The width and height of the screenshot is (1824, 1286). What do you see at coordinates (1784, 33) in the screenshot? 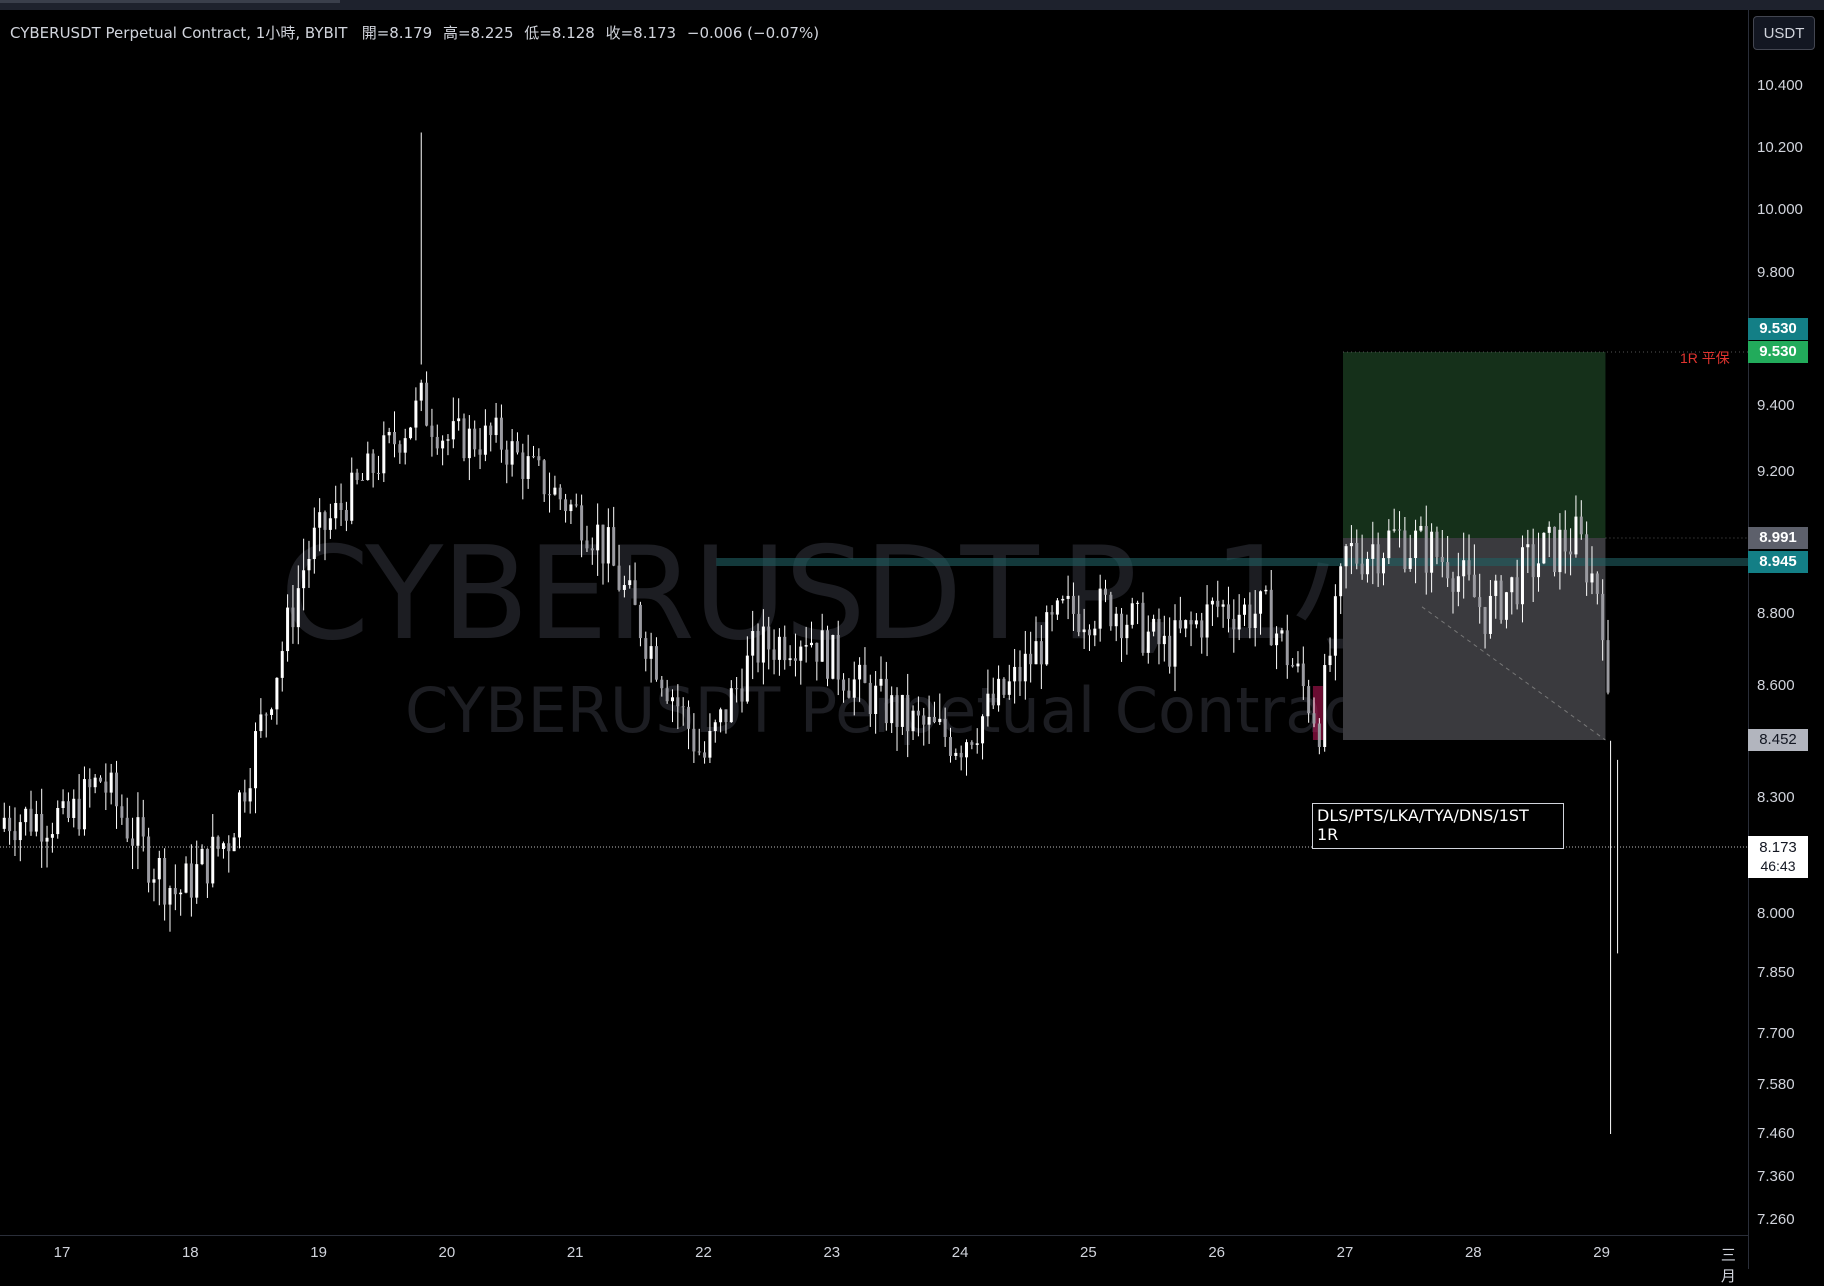
I see `currency-button: USDT` at bounding box center [1784, 33].